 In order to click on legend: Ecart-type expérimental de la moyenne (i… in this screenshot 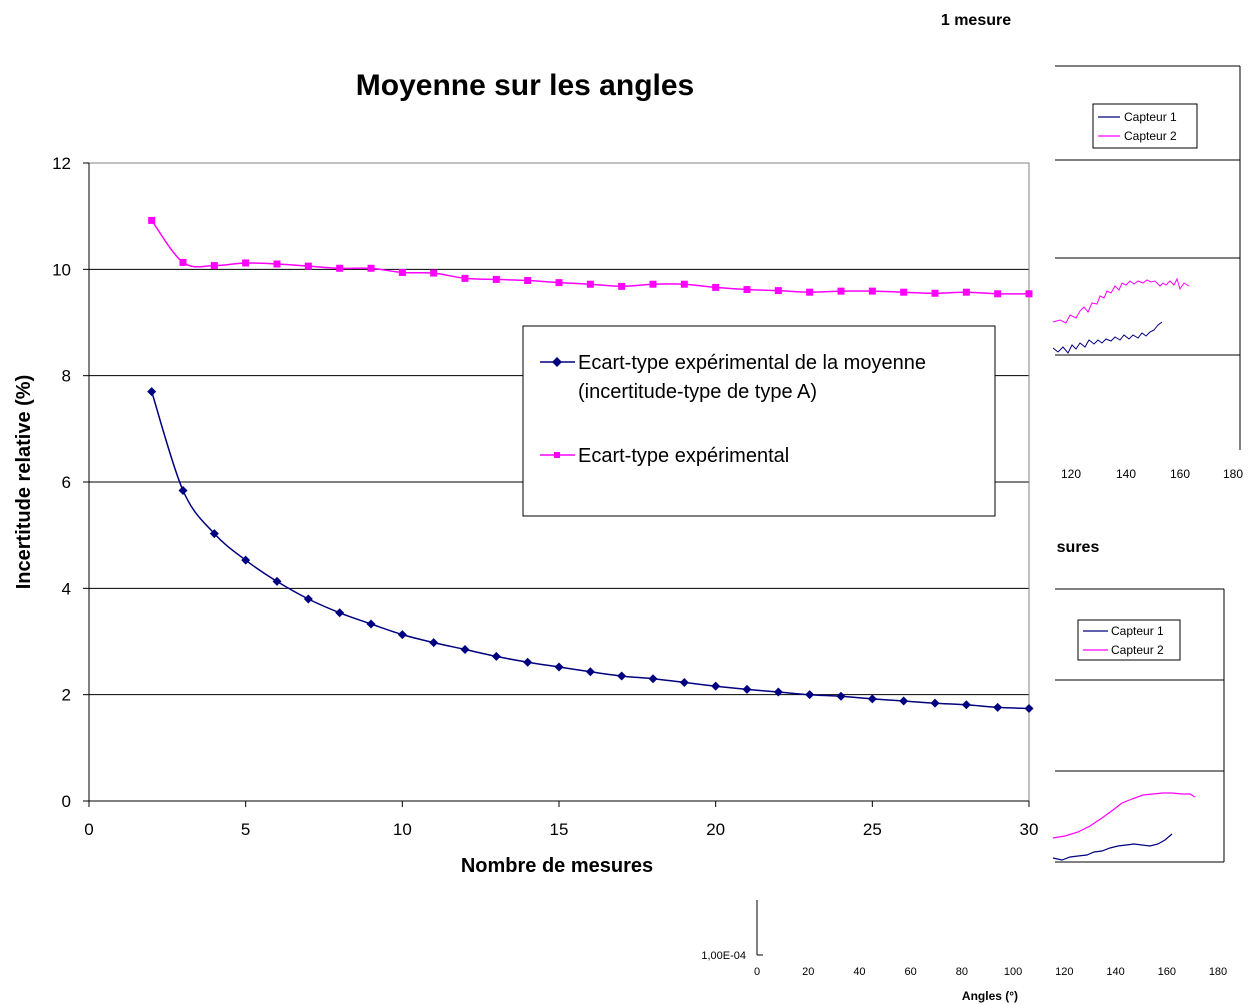, I will do `click(759, 421)`.